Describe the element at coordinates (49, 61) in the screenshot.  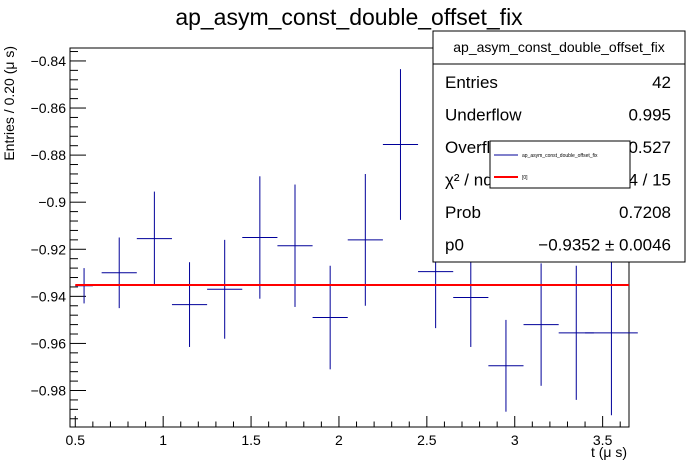
I see `y-tick-label: −0.84` at that location.